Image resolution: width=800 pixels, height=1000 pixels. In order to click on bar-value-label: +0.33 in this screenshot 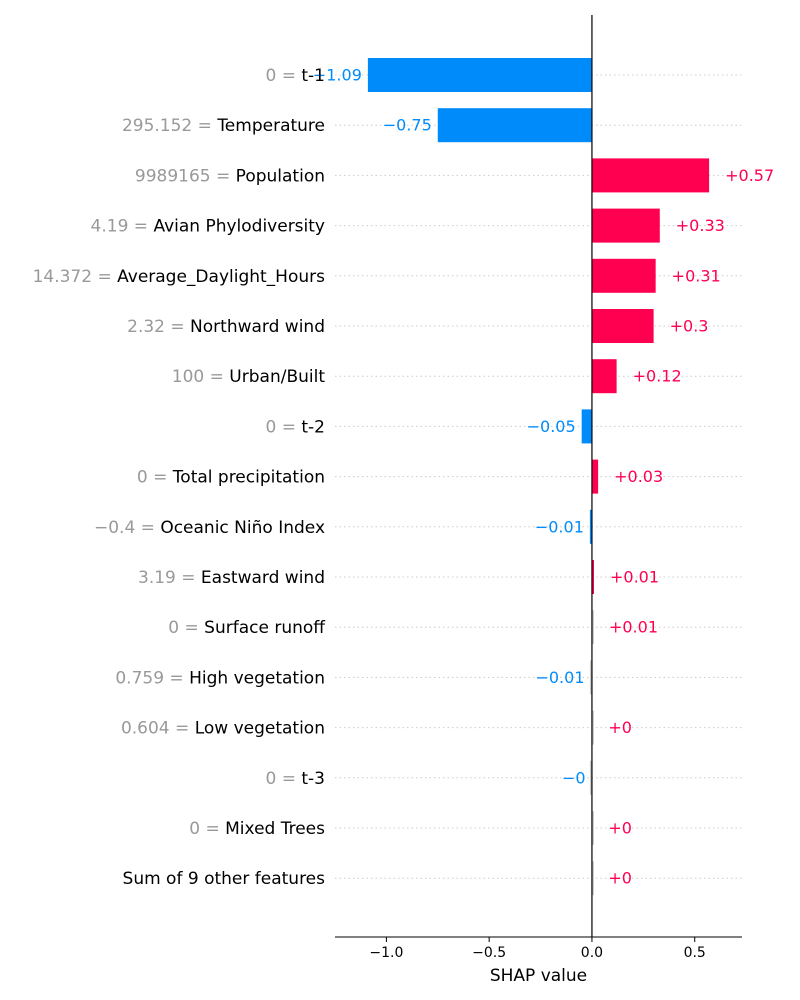, I will do `click(700, 225)`.